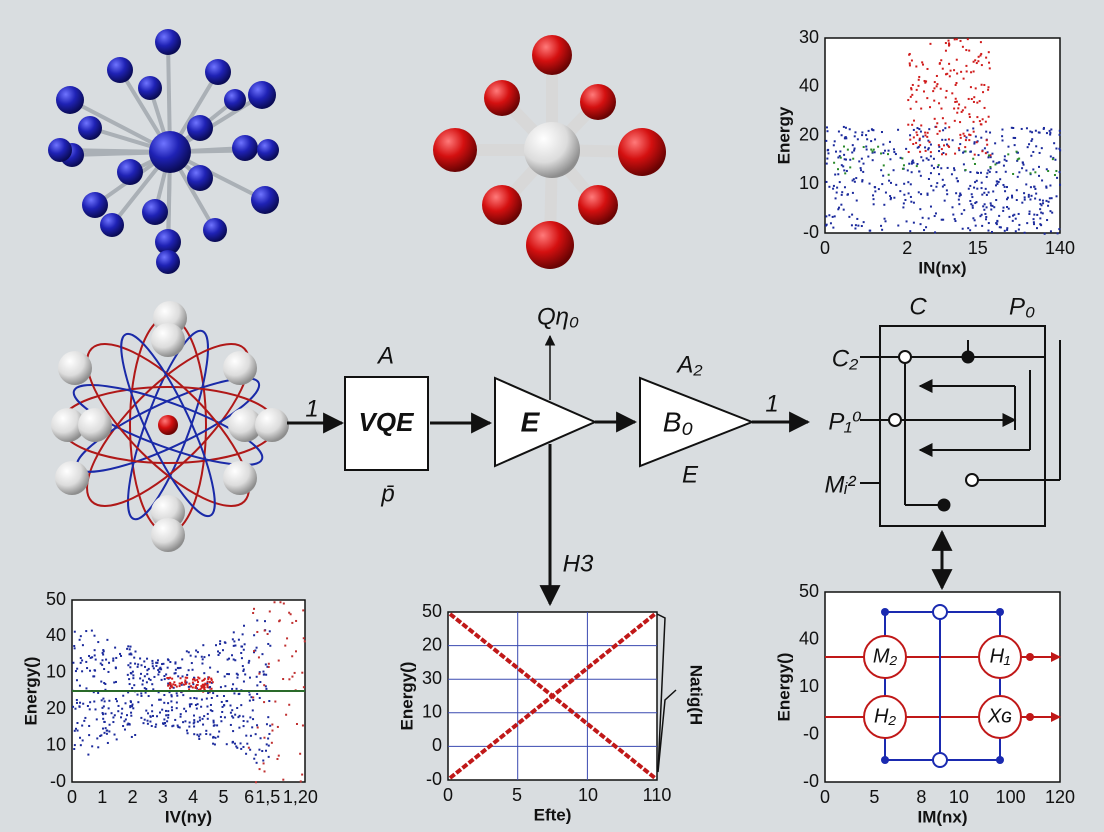 This screenshot has height=832, width=1104. Describe the element at coordinates (432, 611) in the screenshot. I see `y-tick-label: 50` at that location.